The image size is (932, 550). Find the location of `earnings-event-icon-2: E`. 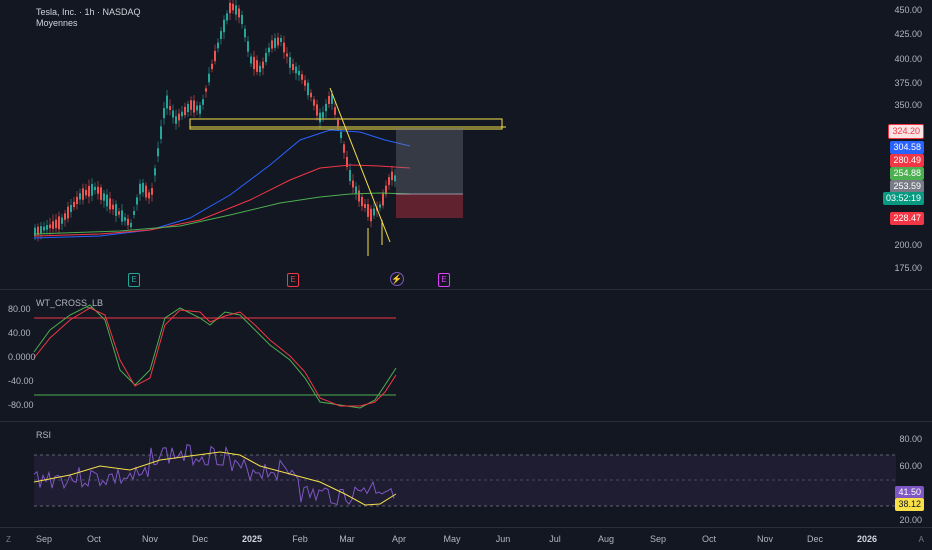

earnings-event-icon-2: E is located at coordinates (293, 280).